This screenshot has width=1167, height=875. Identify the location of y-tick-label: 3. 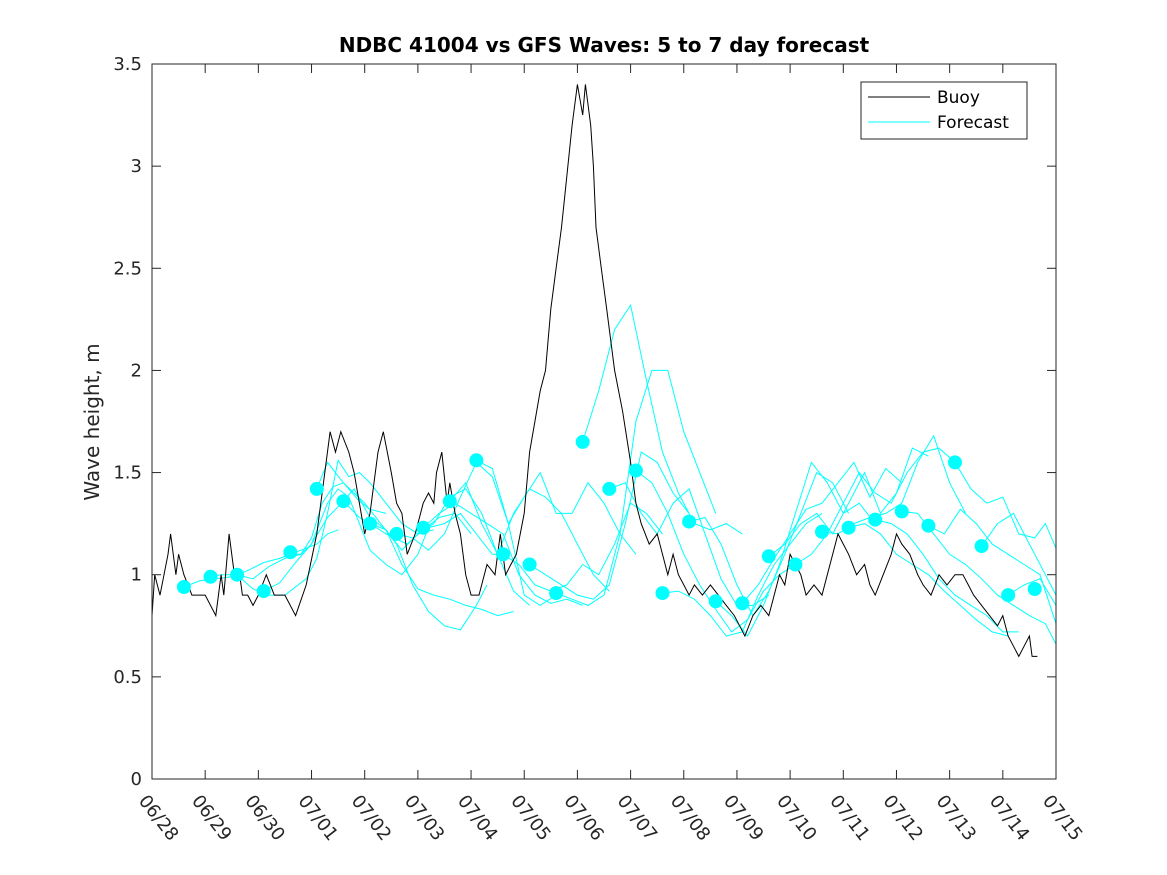
(136, 166).